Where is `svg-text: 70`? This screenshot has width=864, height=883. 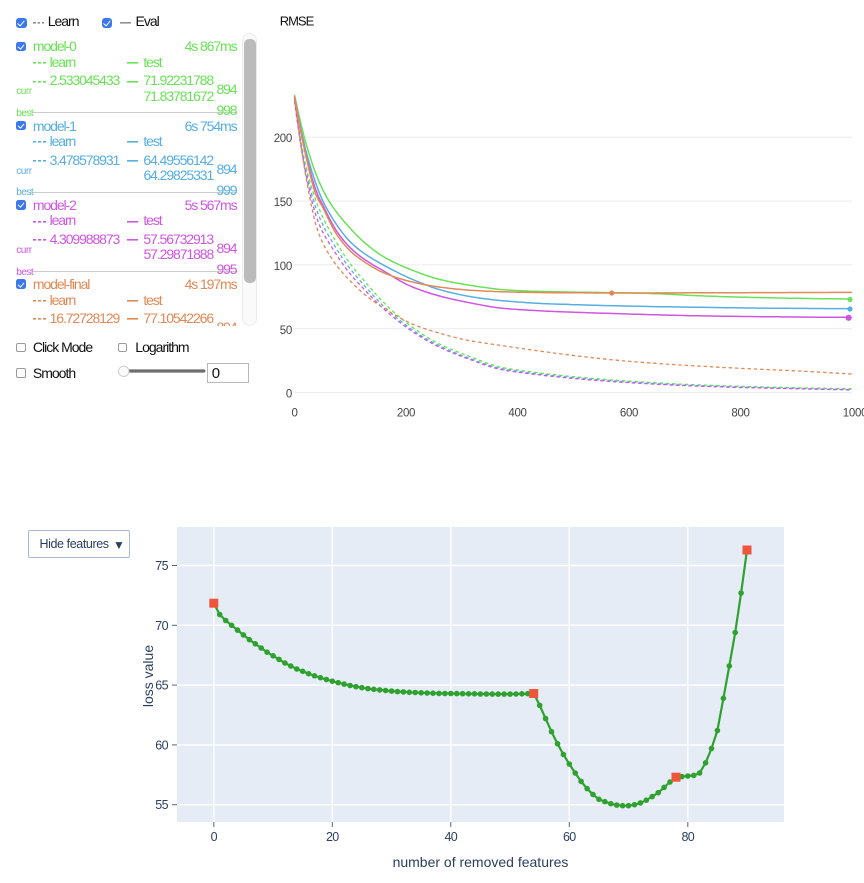 svg-text: 70 is located at coordinates (161, 626).